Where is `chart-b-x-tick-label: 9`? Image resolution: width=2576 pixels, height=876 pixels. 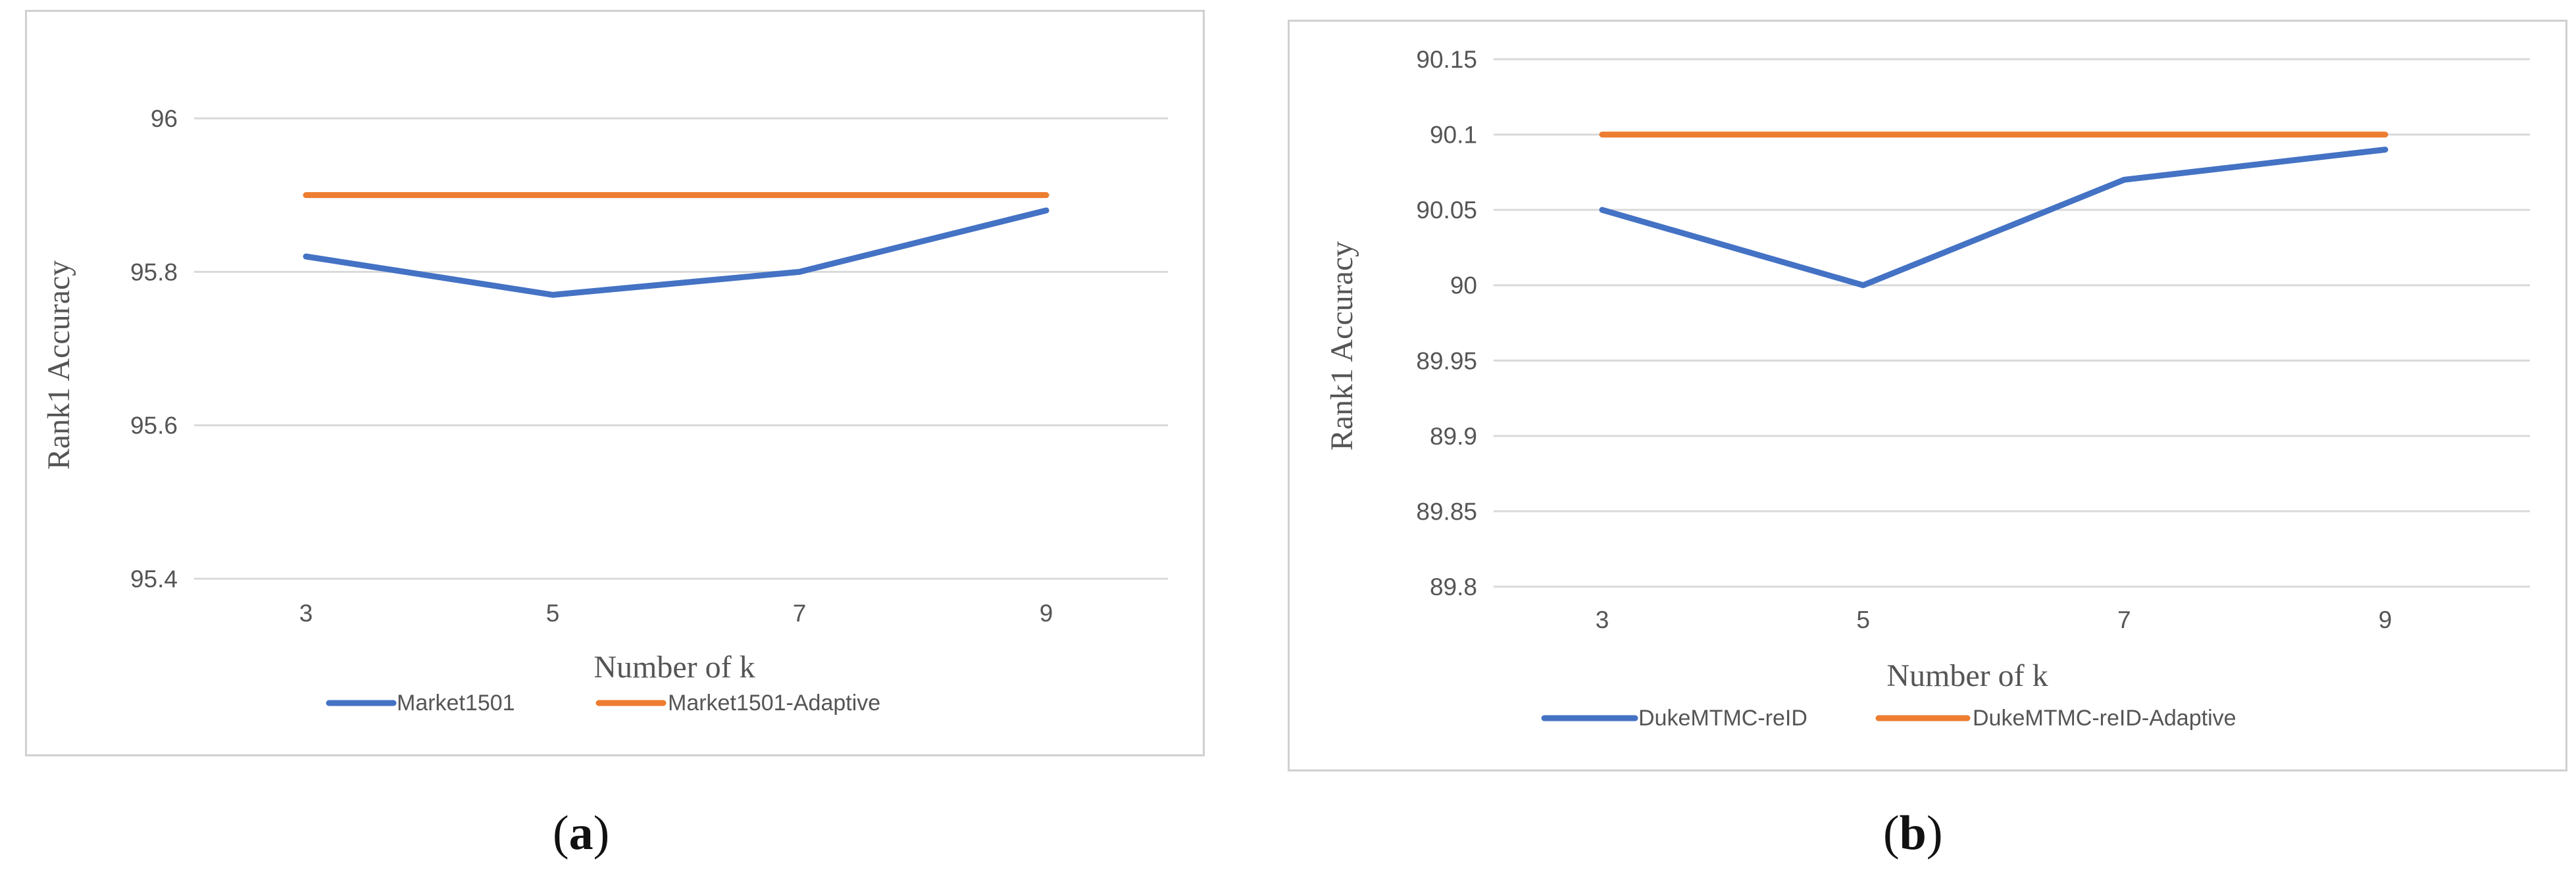
chart-b-x-tick-label: 9 is located at coordinates (2385, 620).